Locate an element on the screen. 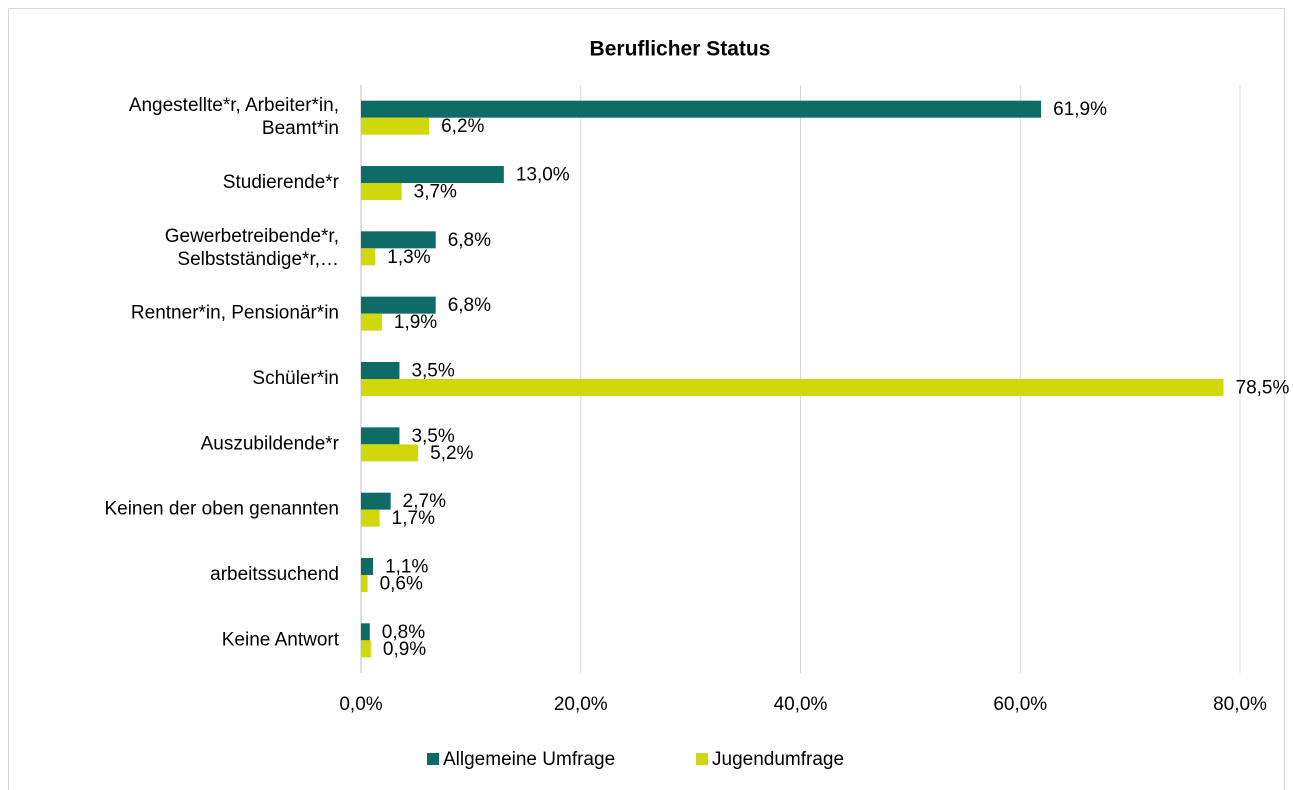 The height and width of the screenshot is (790, 1293). data-label: 5,2% is located at coordinates (451, 453).